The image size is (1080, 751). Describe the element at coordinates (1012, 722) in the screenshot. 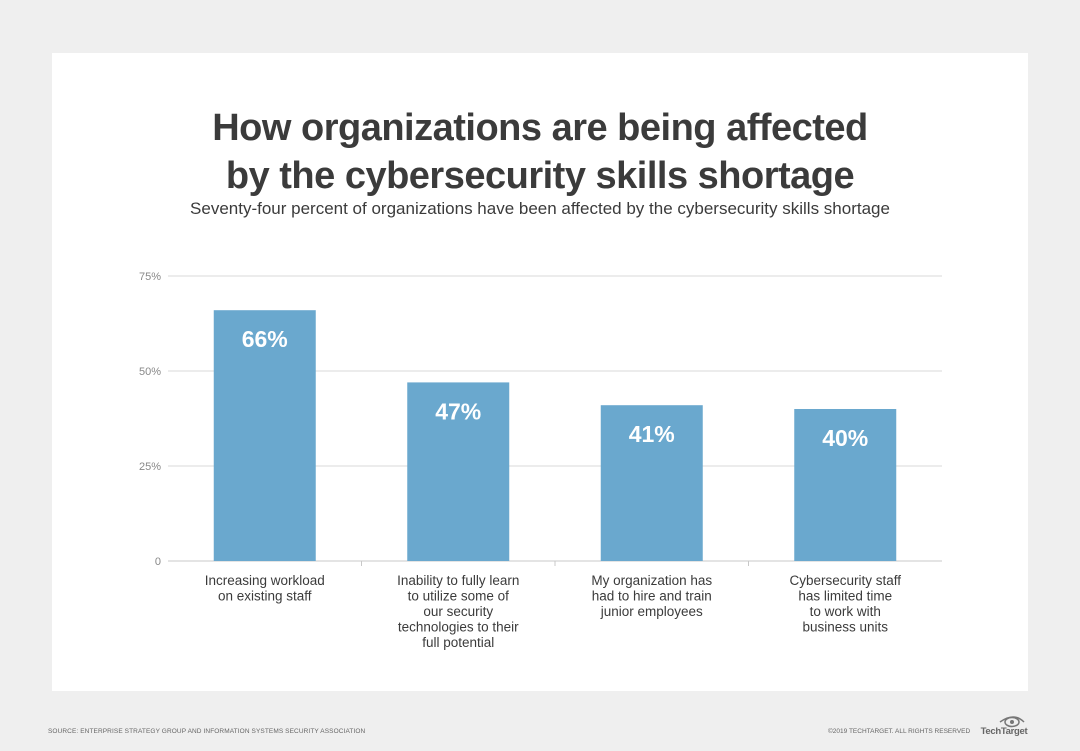

I see `eye-icon` at that location.